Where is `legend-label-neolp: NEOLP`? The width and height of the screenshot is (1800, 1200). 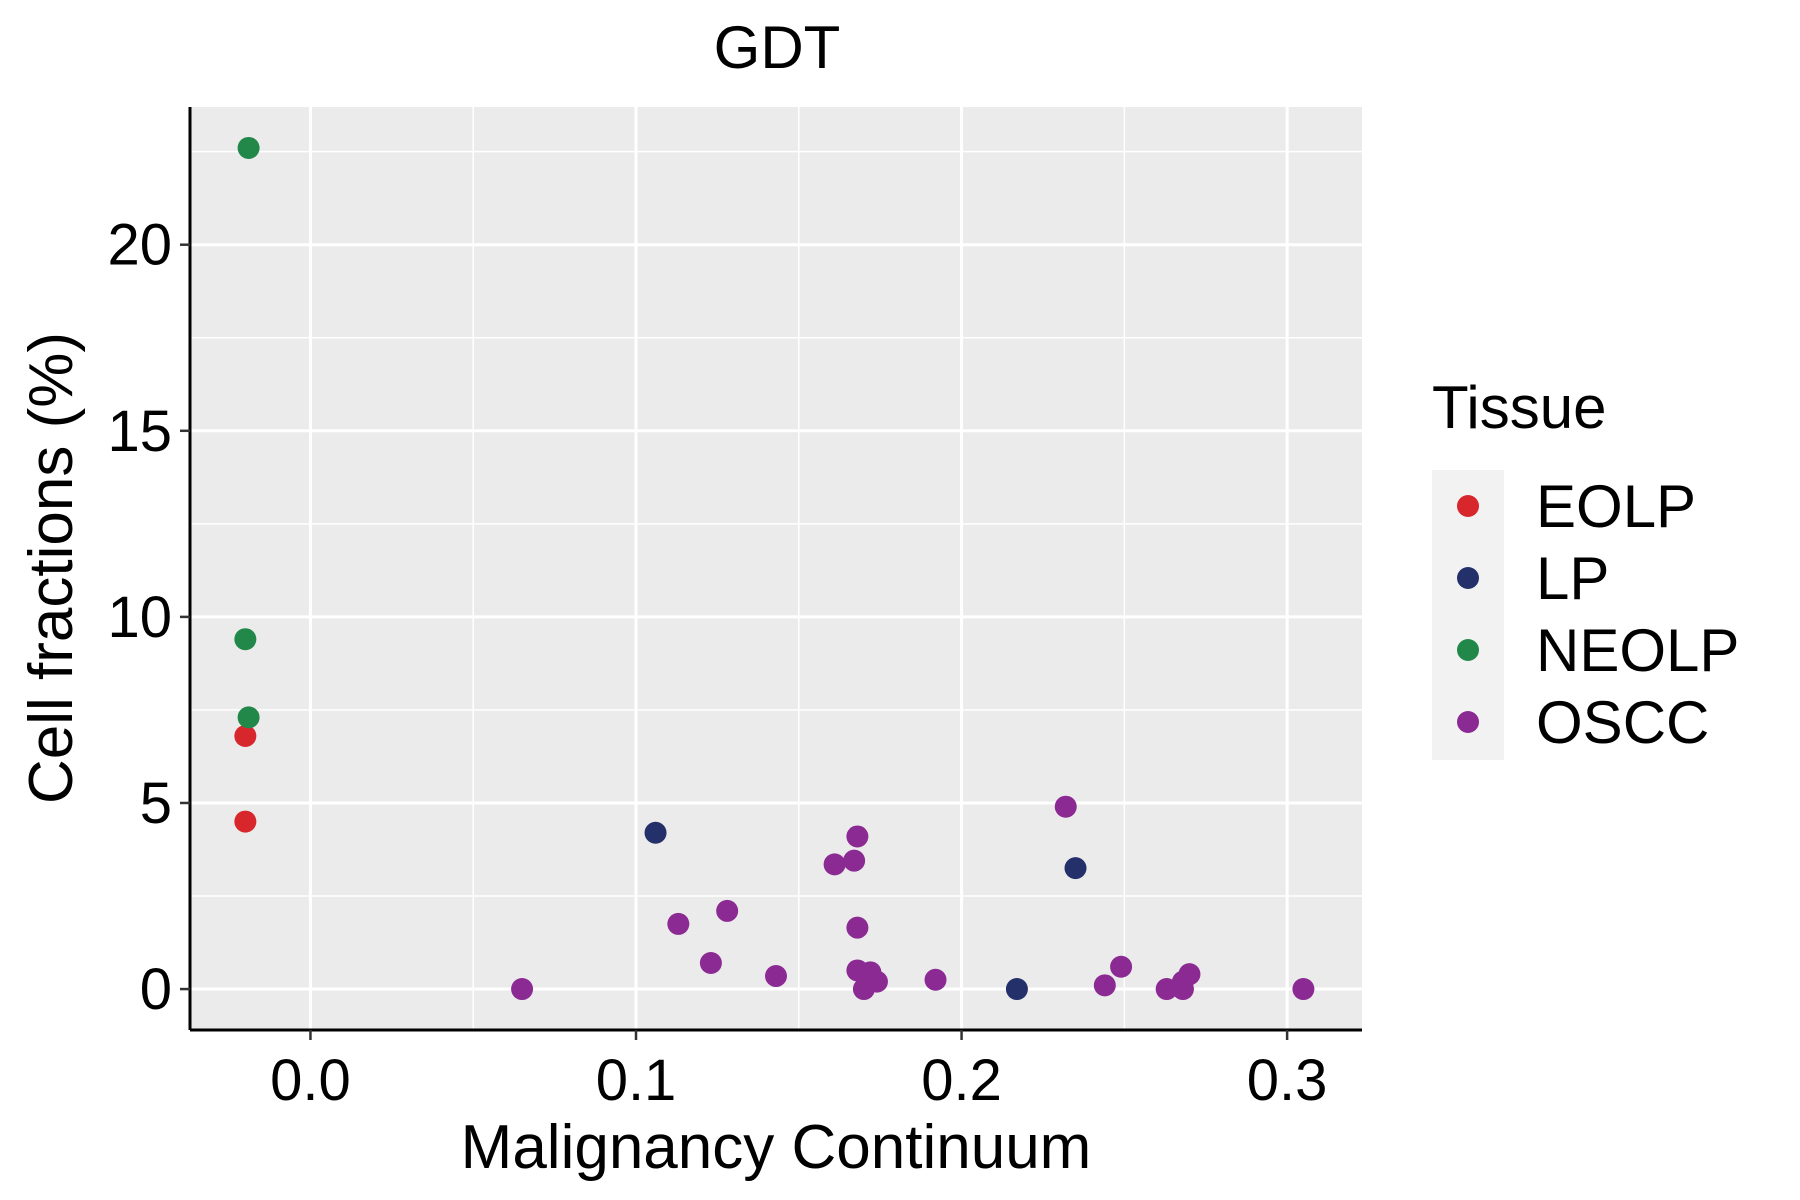
legend-label-neolp: NEOLP is located at coordinates (1637, 650).